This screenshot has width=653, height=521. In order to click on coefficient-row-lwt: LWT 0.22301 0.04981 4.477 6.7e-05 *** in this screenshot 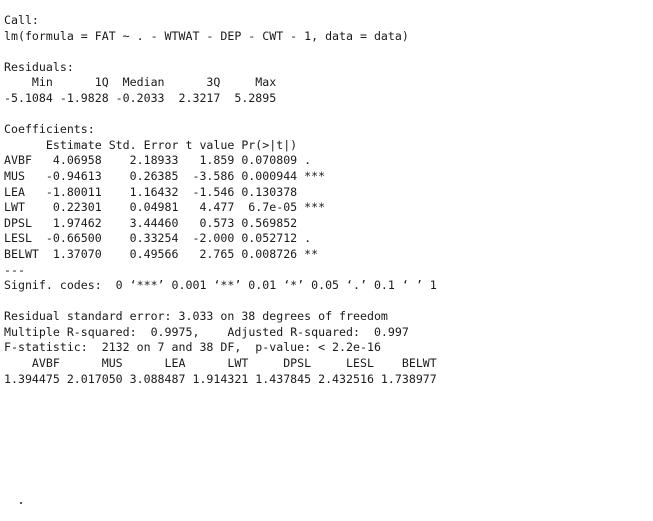, I will do `click(165, 207)`.